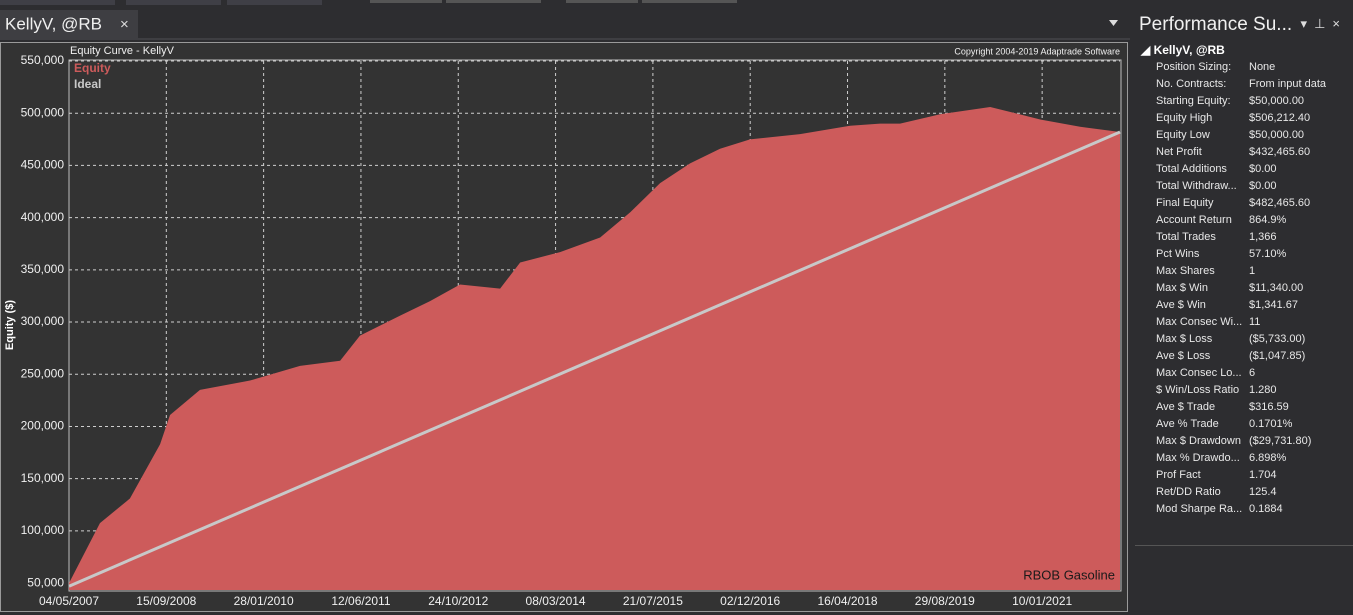  I want to click on x-tick-label: 16/04/2018, so click(847, 601).